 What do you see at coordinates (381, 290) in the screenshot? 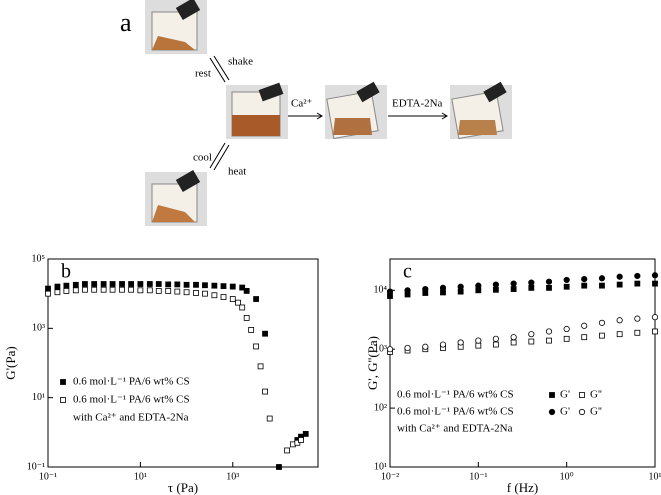
I see `y-tick-label: 10⁴` at bounding box center [381, 290].